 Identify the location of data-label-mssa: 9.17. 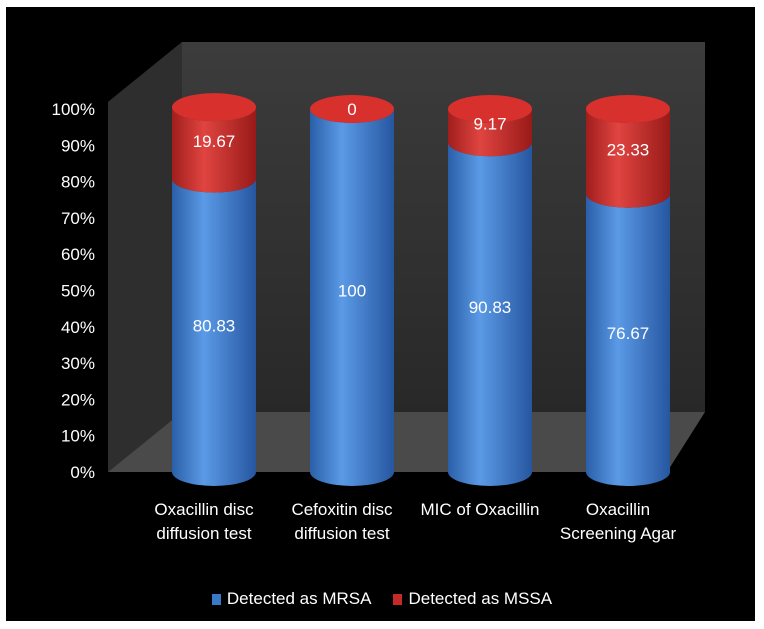
(489, 124).